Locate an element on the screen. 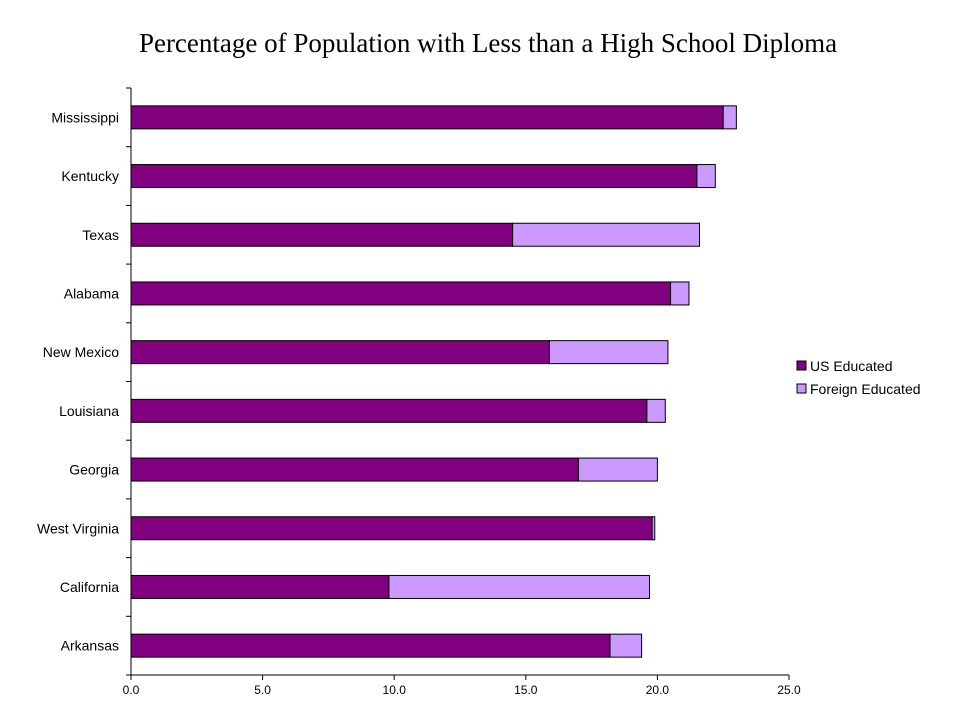 The image size is (960, 720). category-label: Alabama is located at coordinates (91, 293).